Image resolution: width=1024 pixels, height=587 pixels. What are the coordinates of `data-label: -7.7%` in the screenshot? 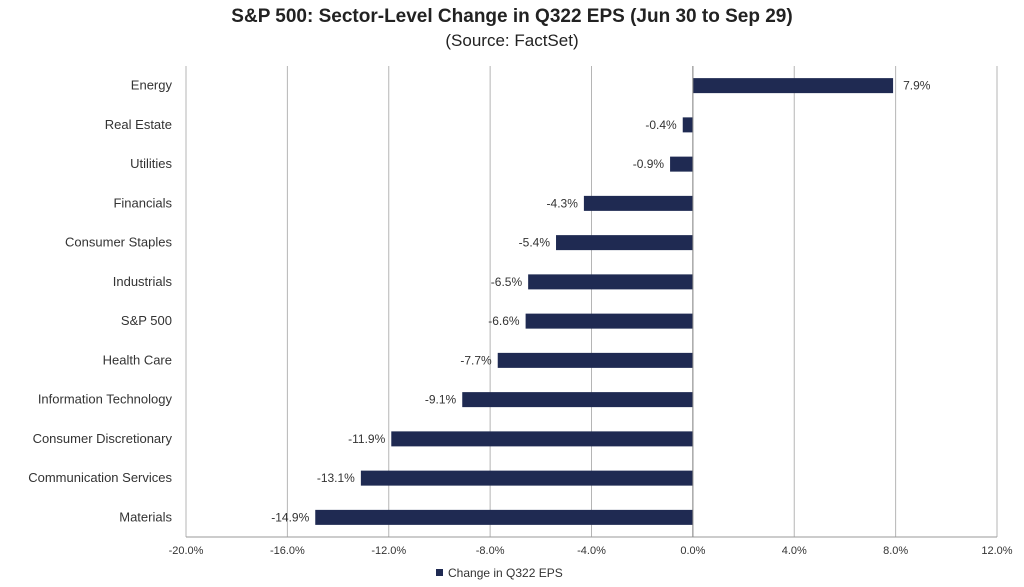 It's located at (476, 360).